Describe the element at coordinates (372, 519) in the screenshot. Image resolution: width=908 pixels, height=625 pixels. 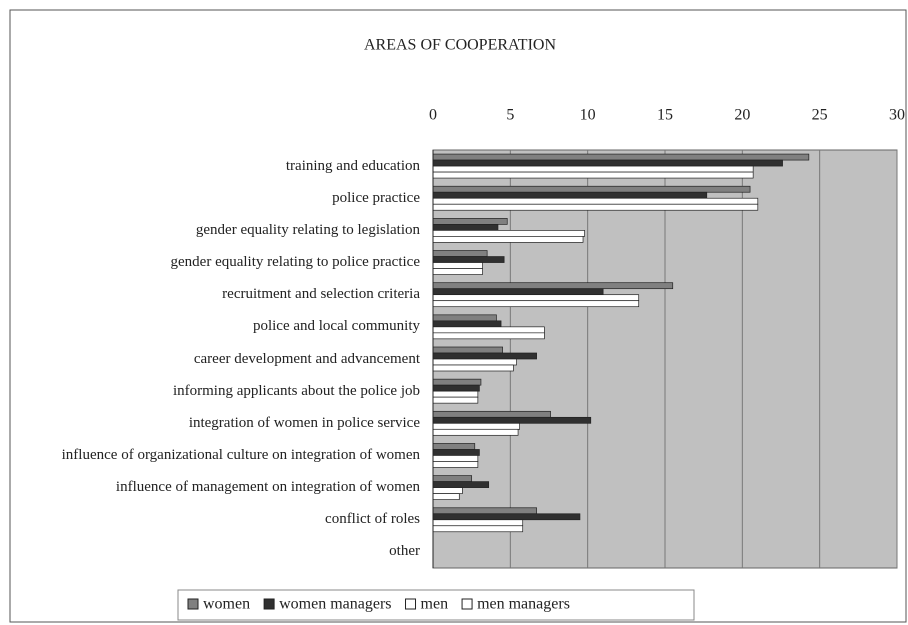
I see `category-label: conflict of roles` at that location.